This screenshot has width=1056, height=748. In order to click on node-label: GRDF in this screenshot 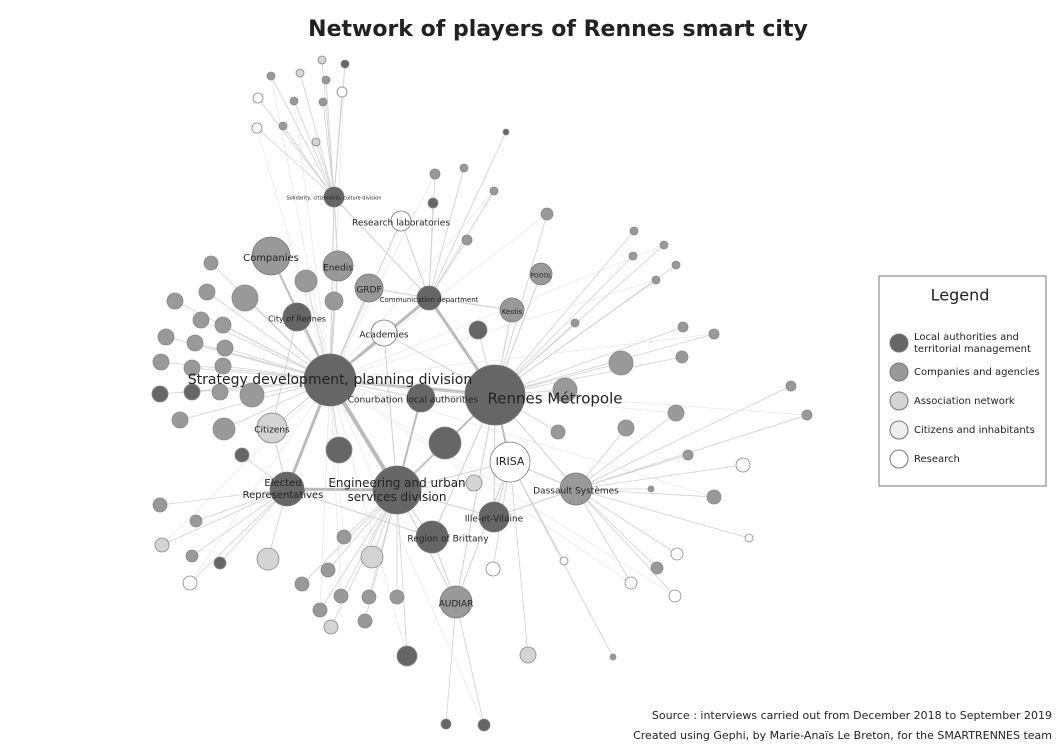, I will do `click(368, 291)`.